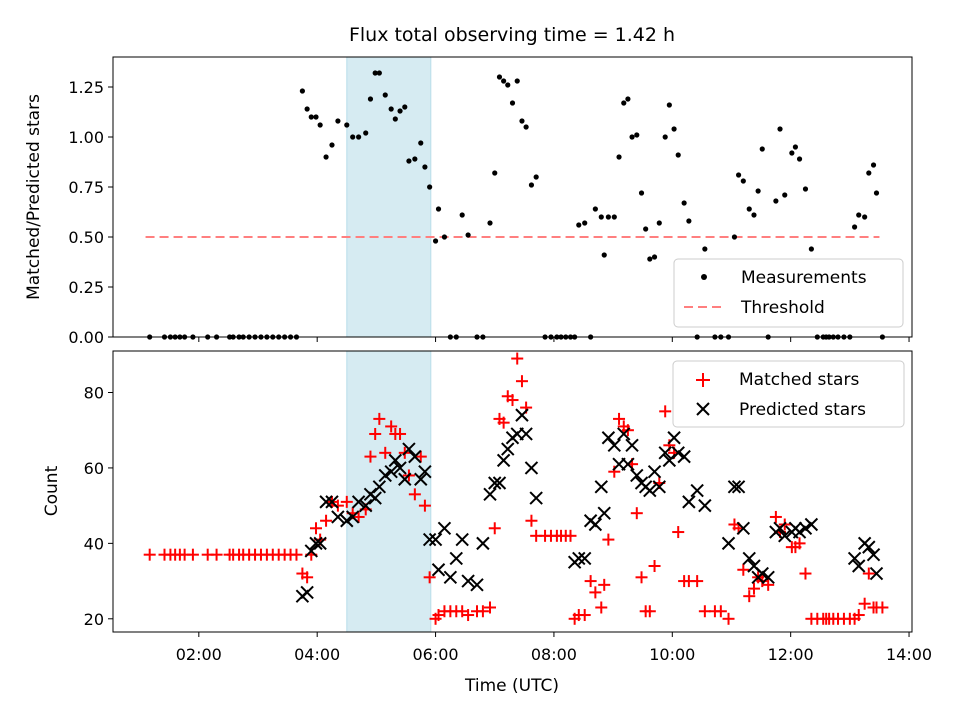 The width and height of the screenshot is (960, 720). I want to click on legend-label-matched: Matched stars, so click(799, 380).